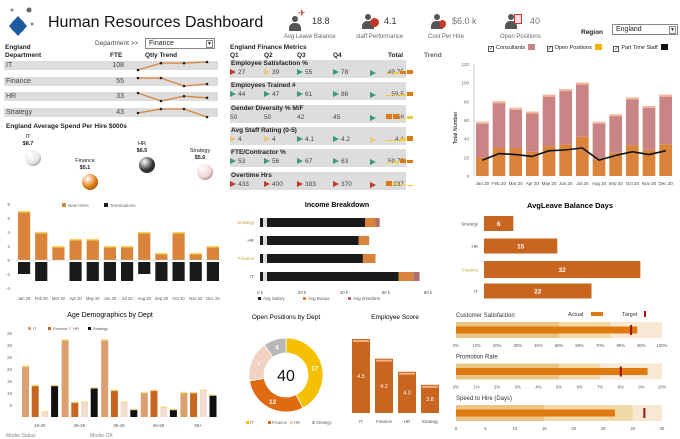 The width and height of the screenshot is (680, 439). What do you see at coordinates (475, 246) in the screenshot?
I see `y-tick-label: HR` at bounding box center [475, 246].